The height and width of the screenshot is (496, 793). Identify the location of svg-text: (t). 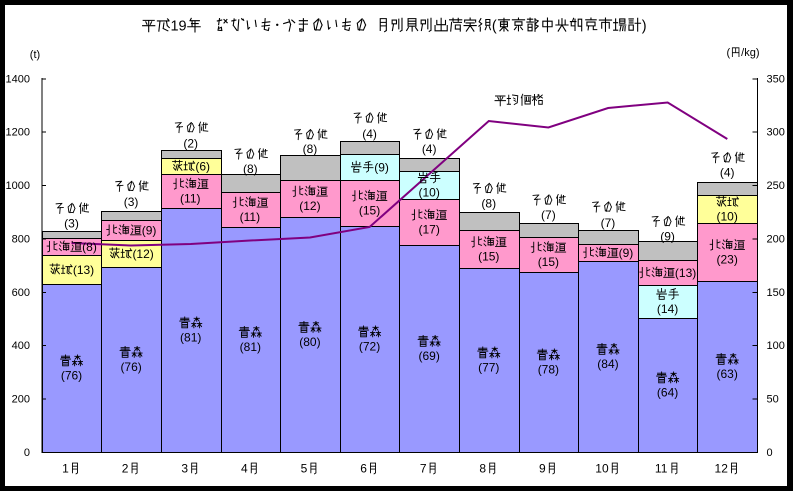
(35, 55).